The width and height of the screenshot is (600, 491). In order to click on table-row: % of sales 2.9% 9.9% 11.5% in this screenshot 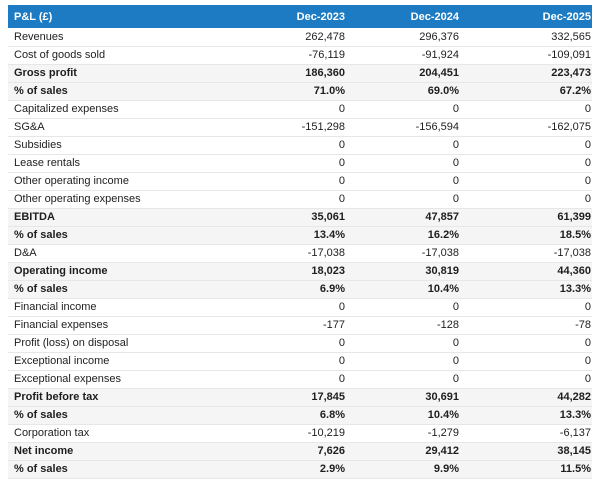, I will do `click(300, 469)`.